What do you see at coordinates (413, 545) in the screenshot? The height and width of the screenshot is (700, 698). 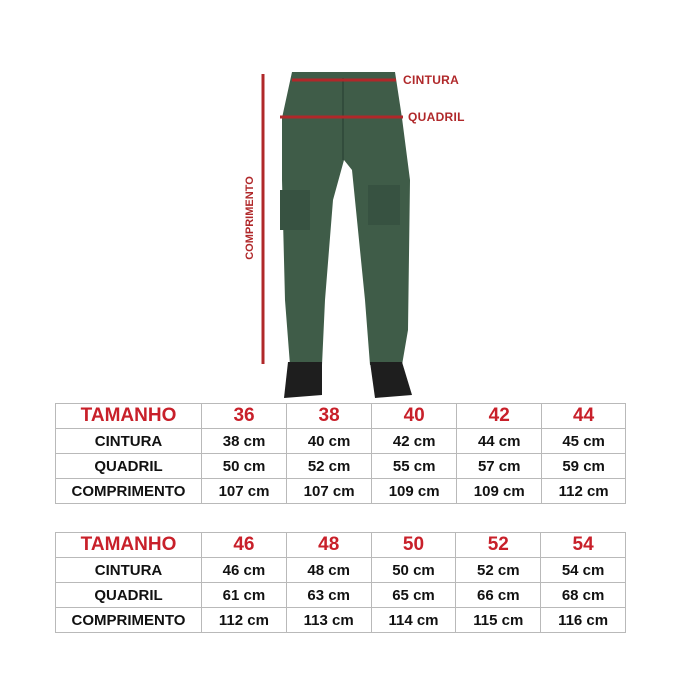 I see `header-cell: 50` at bounding box center [413, 545].